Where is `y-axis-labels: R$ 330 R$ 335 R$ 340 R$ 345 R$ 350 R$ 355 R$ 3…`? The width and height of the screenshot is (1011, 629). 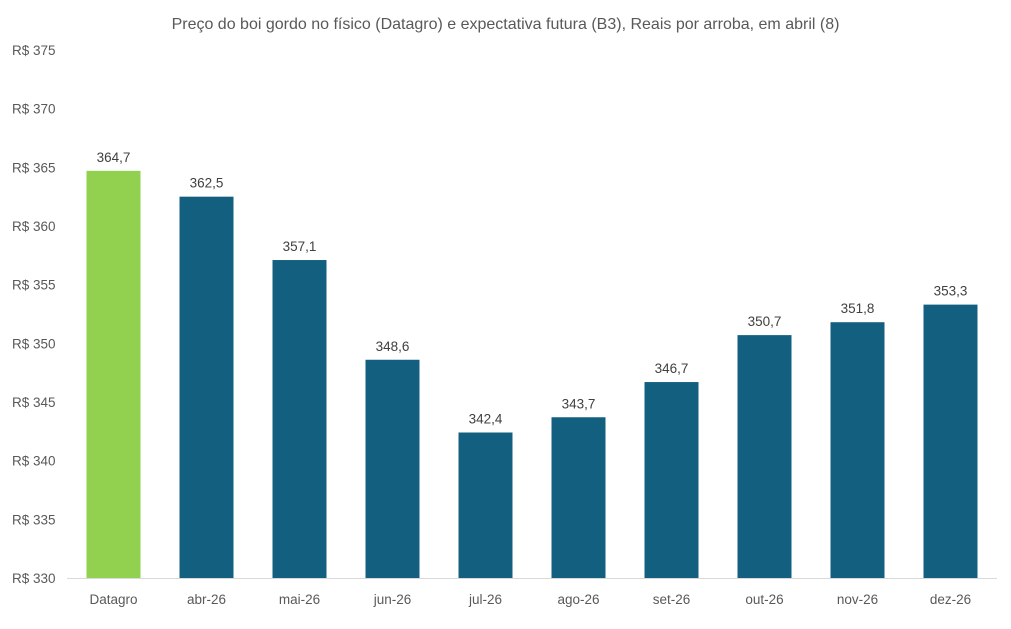
y-axis-labels: R$ 330 R$ 335 R$ 340 R$ 345 R$ 350 R$ 355 R$ 3… is located at coordinates (34, 314).